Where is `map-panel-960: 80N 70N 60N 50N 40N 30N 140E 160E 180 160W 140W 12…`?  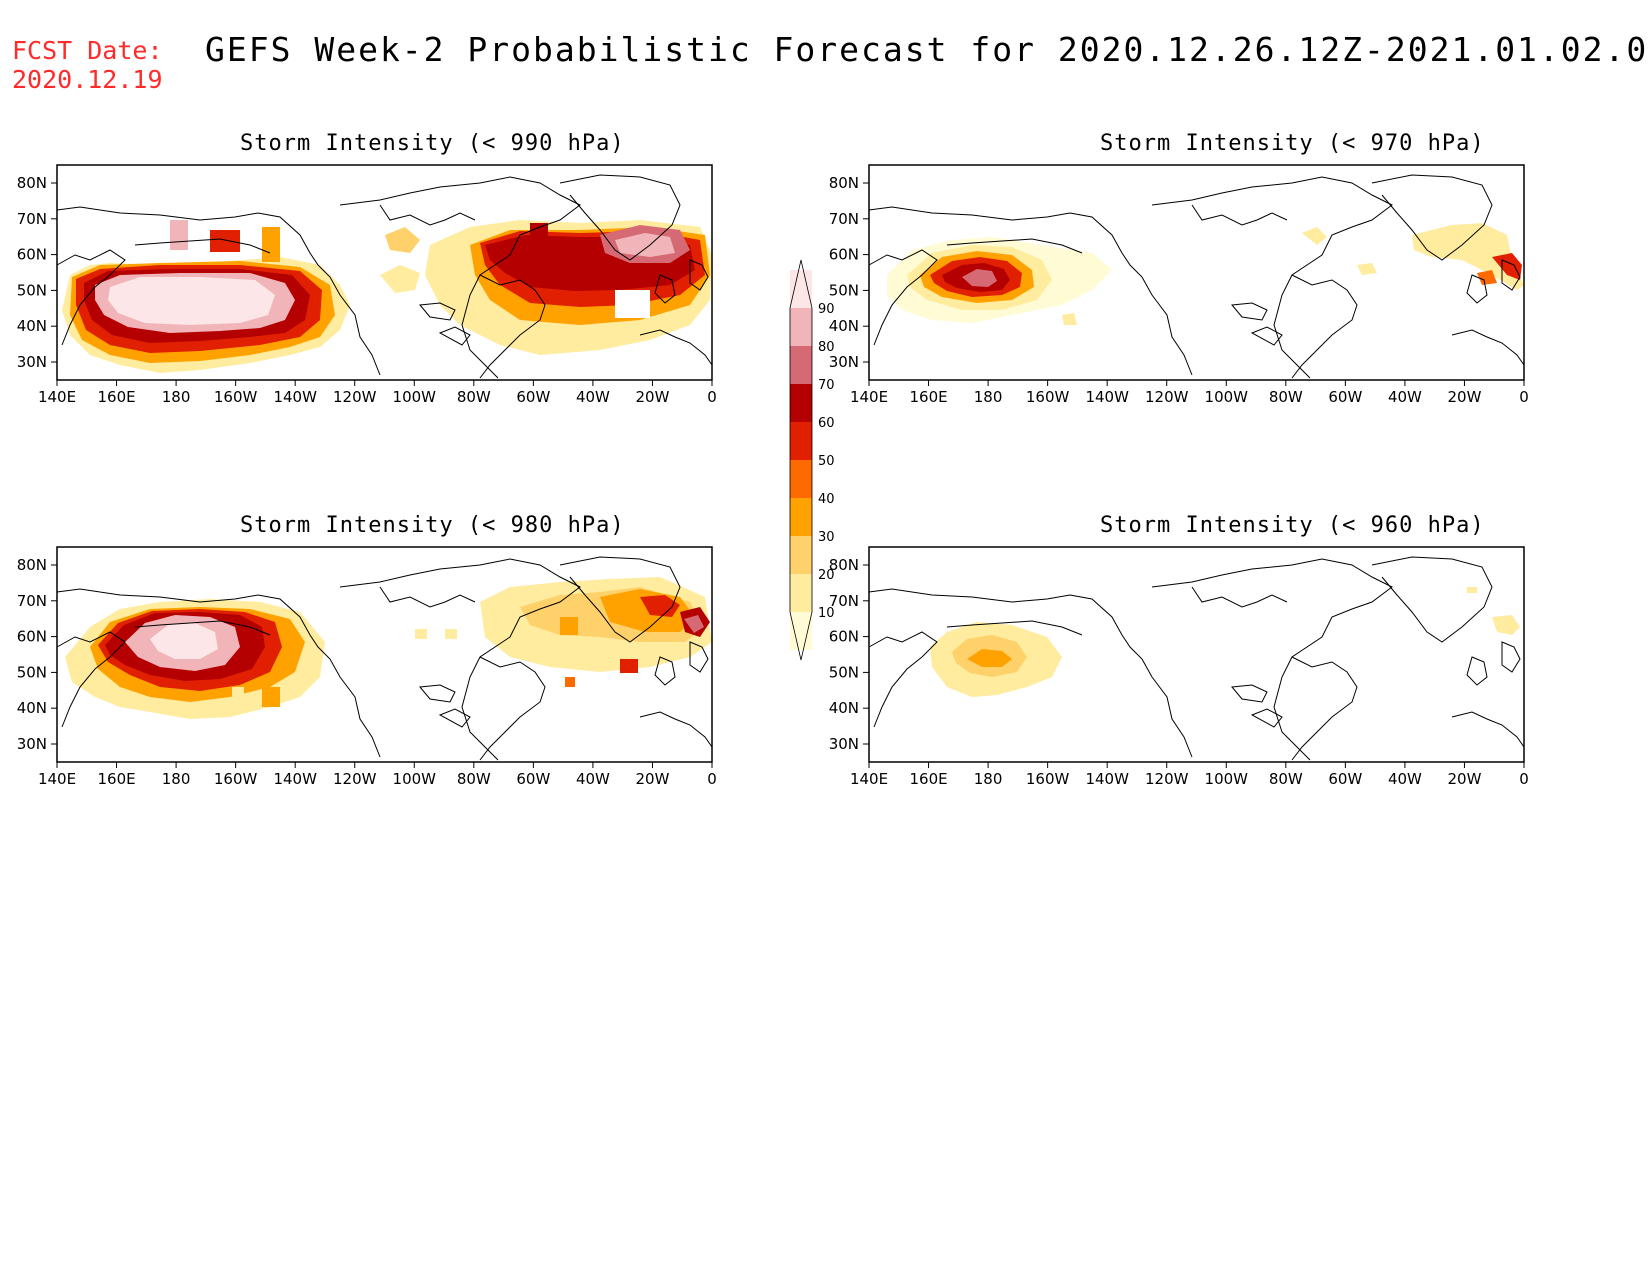
map-panel-960: 80N 70N 60N 50N 40N 30N 140E 160E 180 160W 140W 12… is located at coordinates (1179, 667).